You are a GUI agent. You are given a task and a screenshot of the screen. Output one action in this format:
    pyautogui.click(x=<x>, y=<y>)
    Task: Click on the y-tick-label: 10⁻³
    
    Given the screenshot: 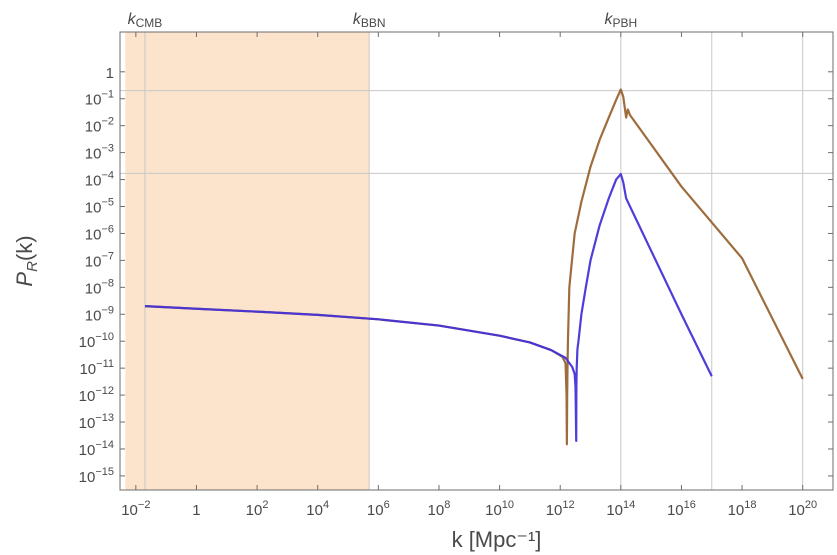 What is the action you would take?
    pyautogui.click(x=99, y=153)
    